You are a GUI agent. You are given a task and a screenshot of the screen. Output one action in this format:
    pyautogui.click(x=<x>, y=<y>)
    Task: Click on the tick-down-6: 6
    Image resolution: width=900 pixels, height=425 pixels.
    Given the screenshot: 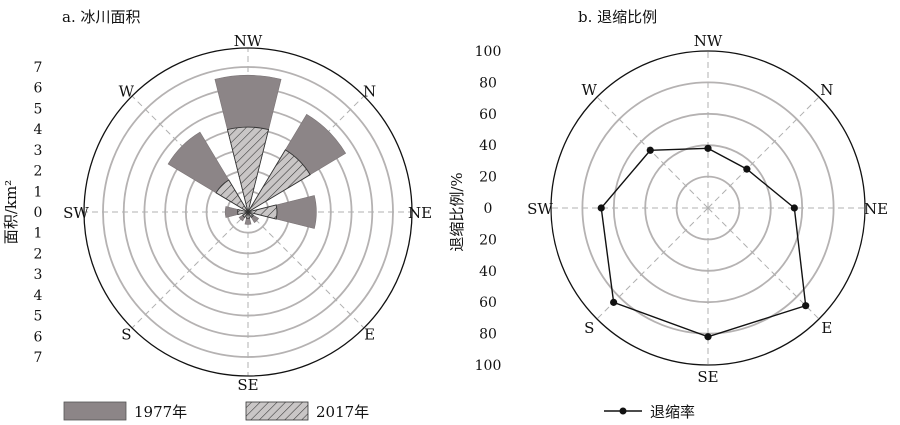 What is the action you would take?
    pyautogui.click(x=38, y=337)
    